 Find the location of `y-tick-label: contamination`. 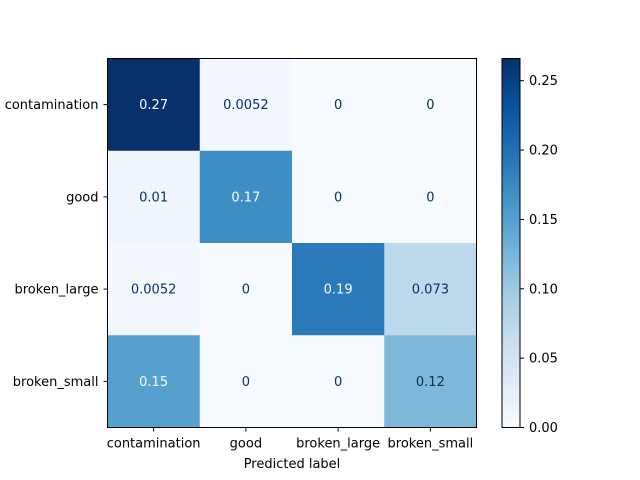

y-tick-label: contamination is located at coordinates (52, 105).